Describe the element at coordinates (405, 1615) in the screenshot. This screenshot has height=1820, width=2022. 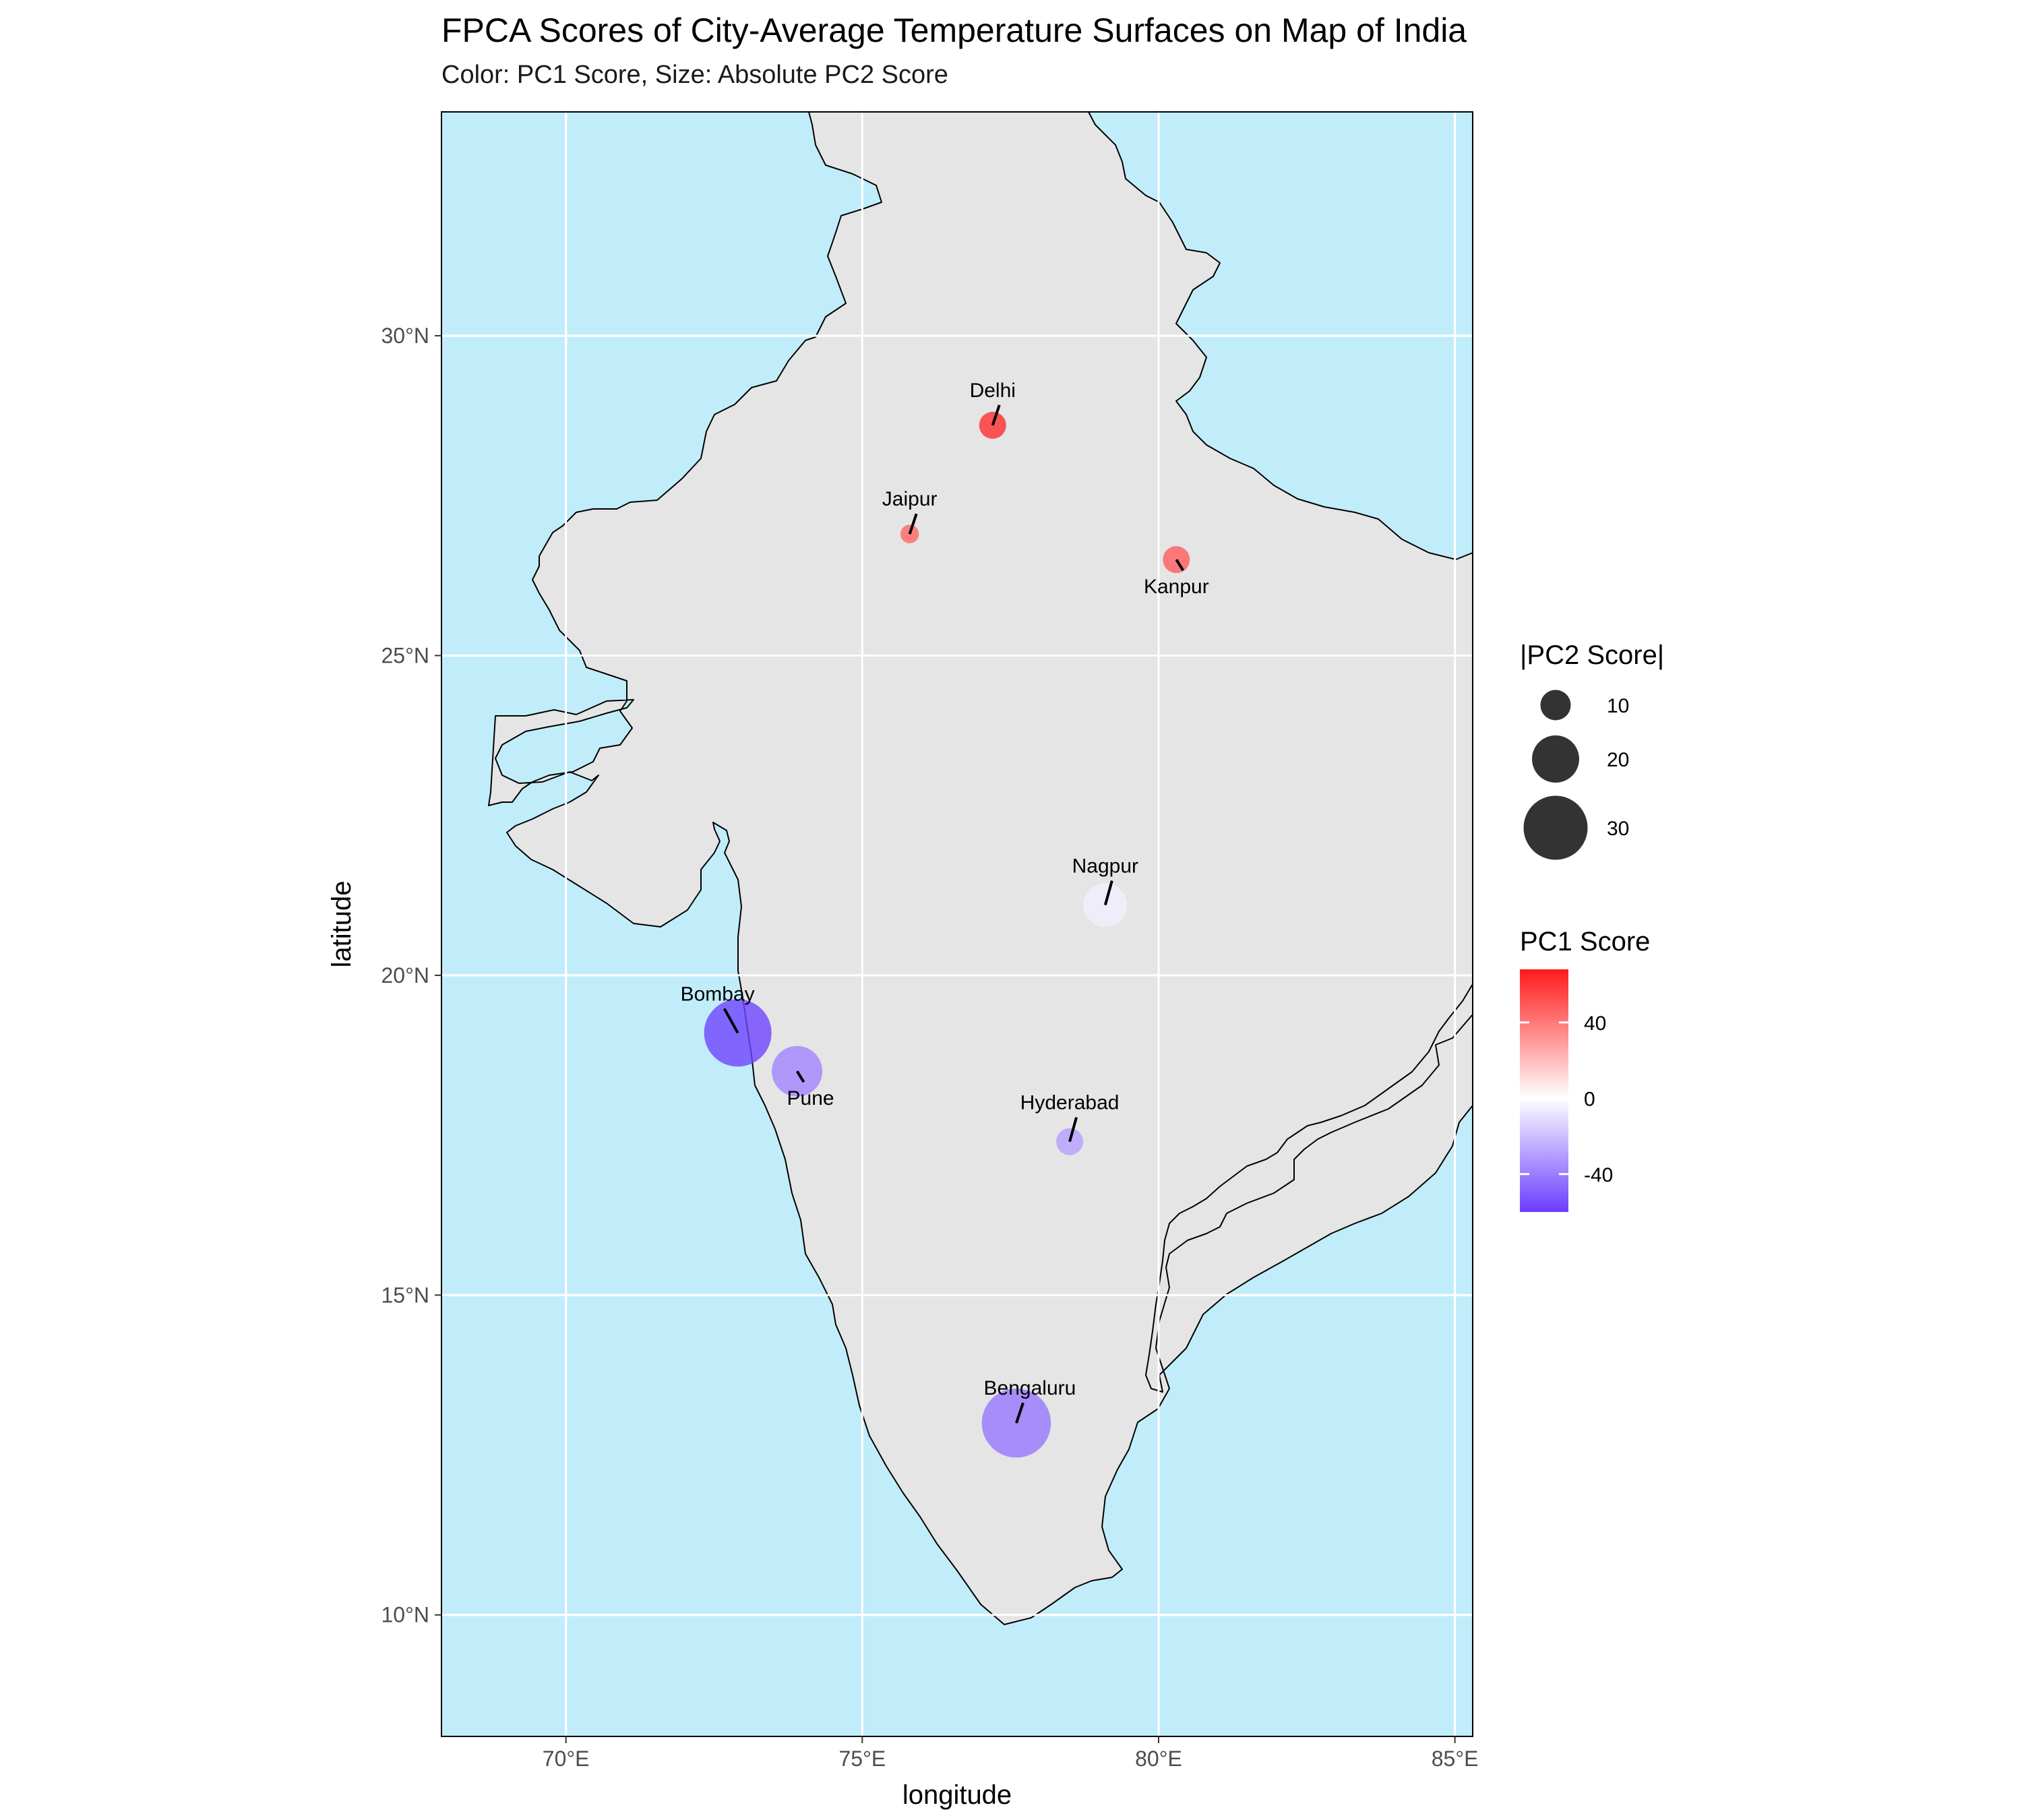
I see `y-tick-label: 10°N` at that location.